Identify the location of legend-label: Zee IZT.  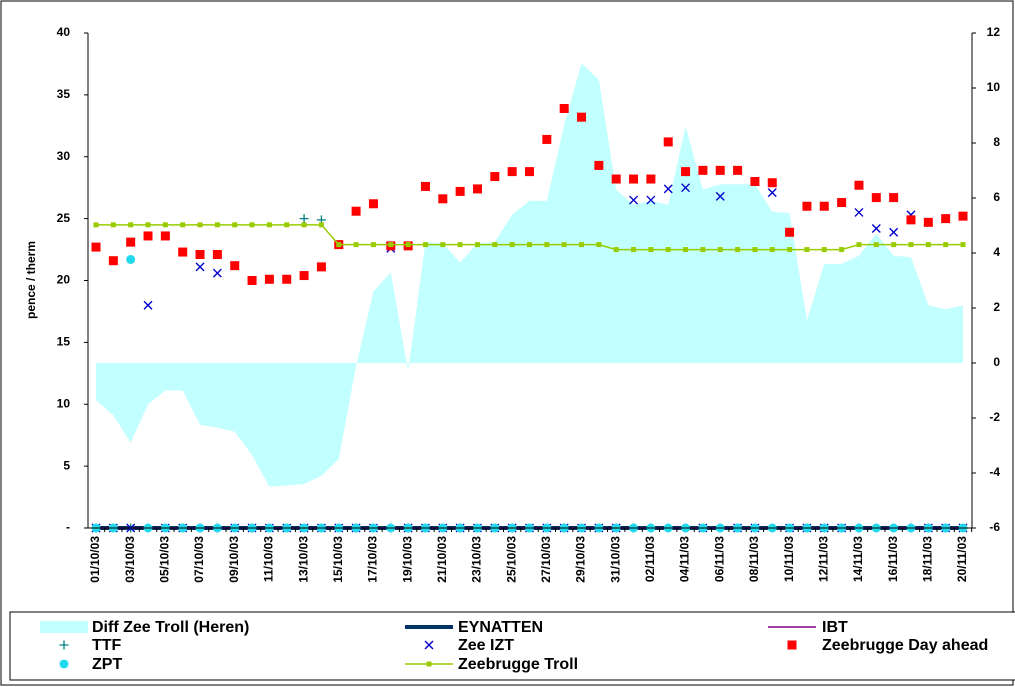
(486, 645).